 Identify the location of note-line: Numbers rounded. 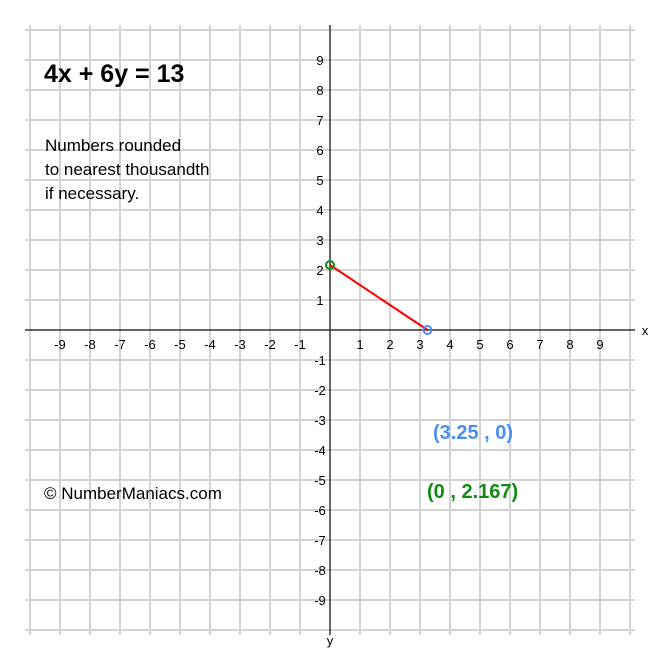
(113, 145).